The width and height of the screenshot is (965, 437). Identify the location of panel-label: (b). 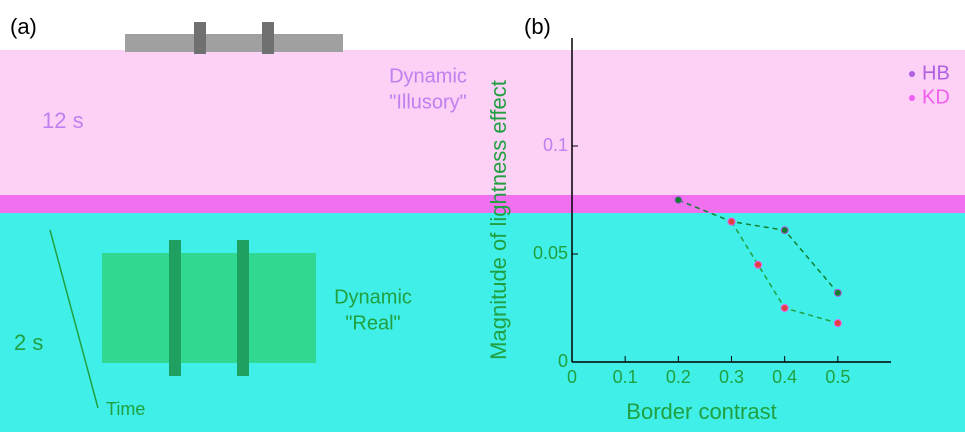
(537, 26).